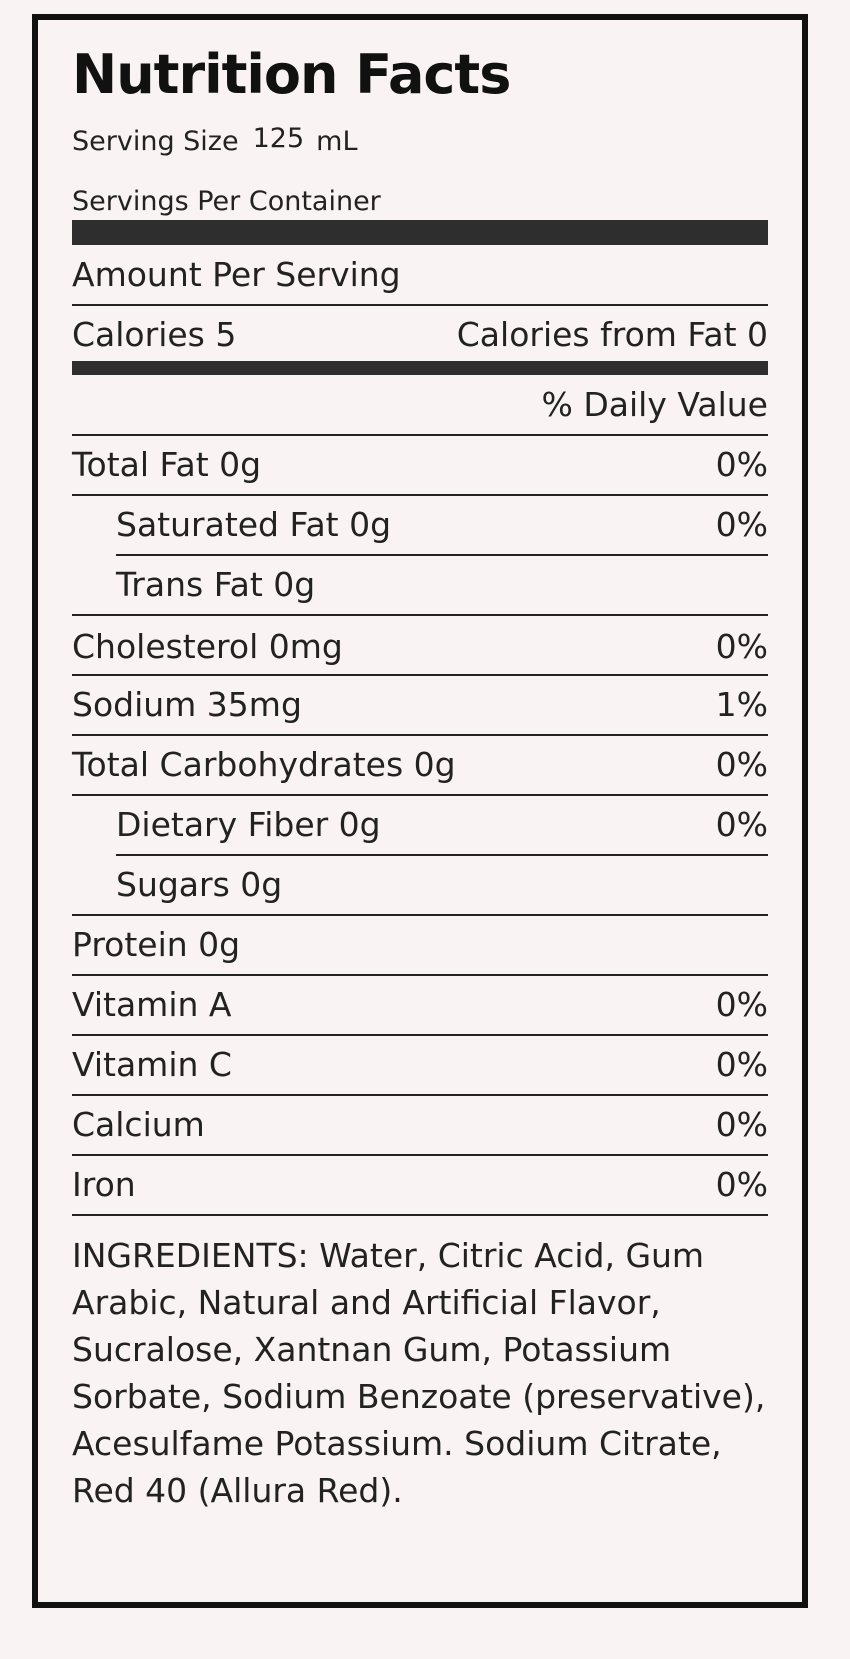 The image size is (850, 1659). Describe the element at coordinates (199, 884) in the screenshot. I see `nutrient-name: Sugars 0g` at that location.